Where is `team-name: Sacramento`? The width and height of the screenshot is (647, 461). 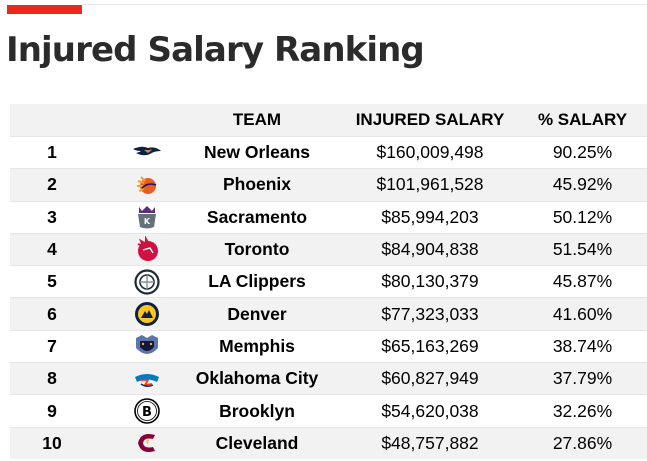
team-name: Sacramento is located at coordinates (257, 216).